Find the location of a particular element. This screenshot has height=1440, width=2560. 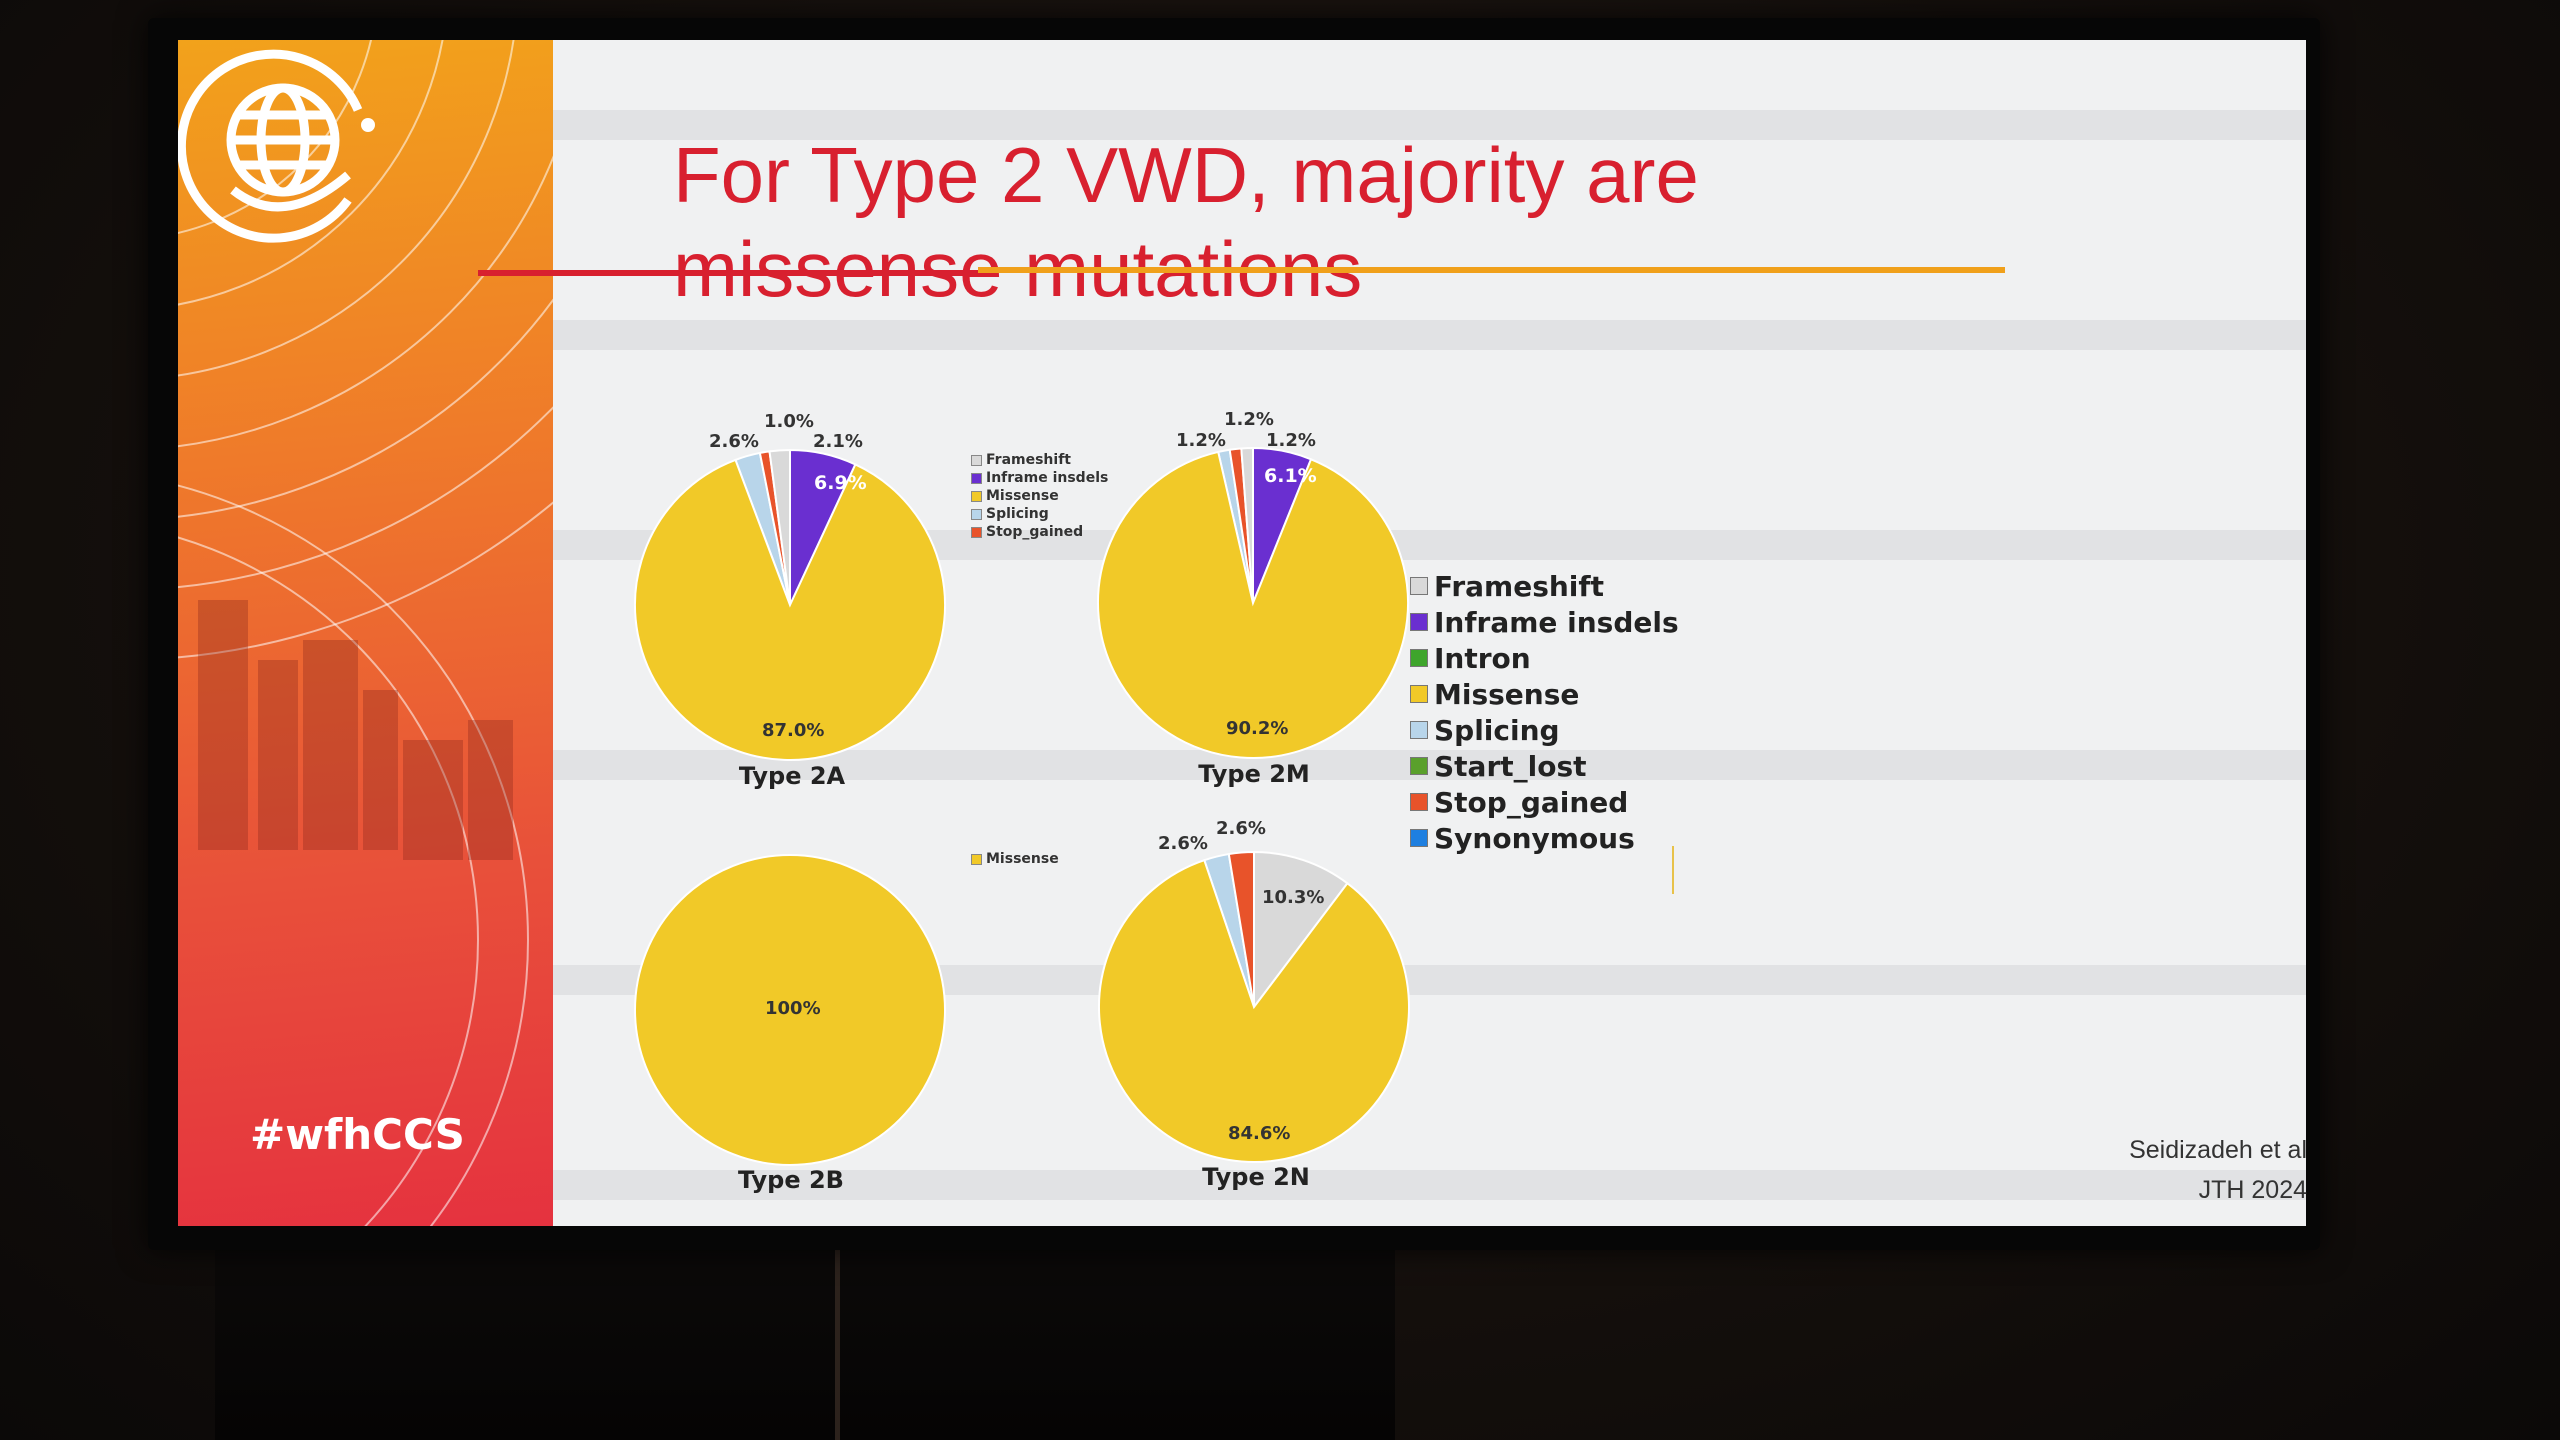

citation-journal: JTH 2024 is located at coordinates (2252, 1190).